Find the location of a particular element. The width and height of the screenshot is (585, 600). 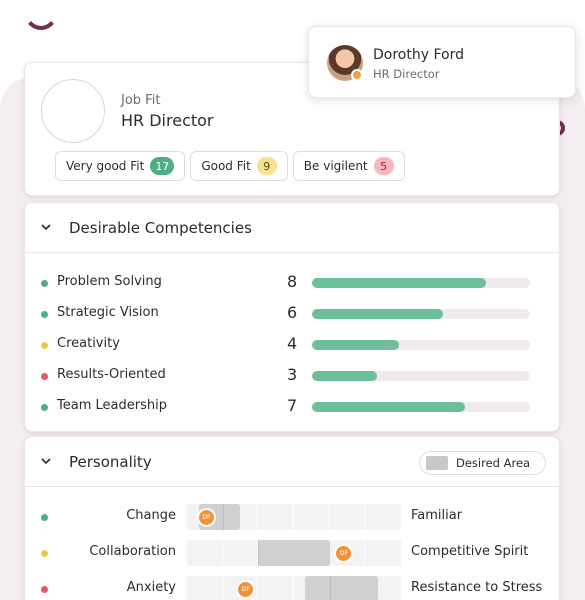

chip-label: Be vigilent is located at coordinates (335, 166).